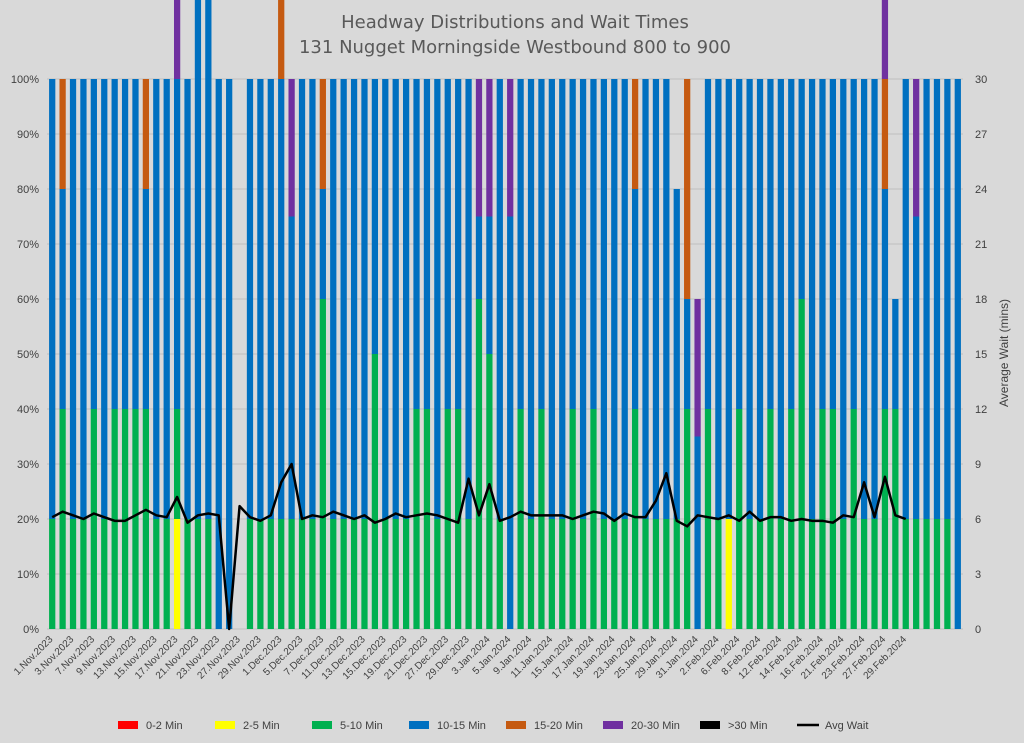  What do you see at coordinates (981, 355) in the screenshot?
I see `right-axis-ticks: 0 3 6 9 12 15 18 21 24 27 30` at bounding box center [981, 355].